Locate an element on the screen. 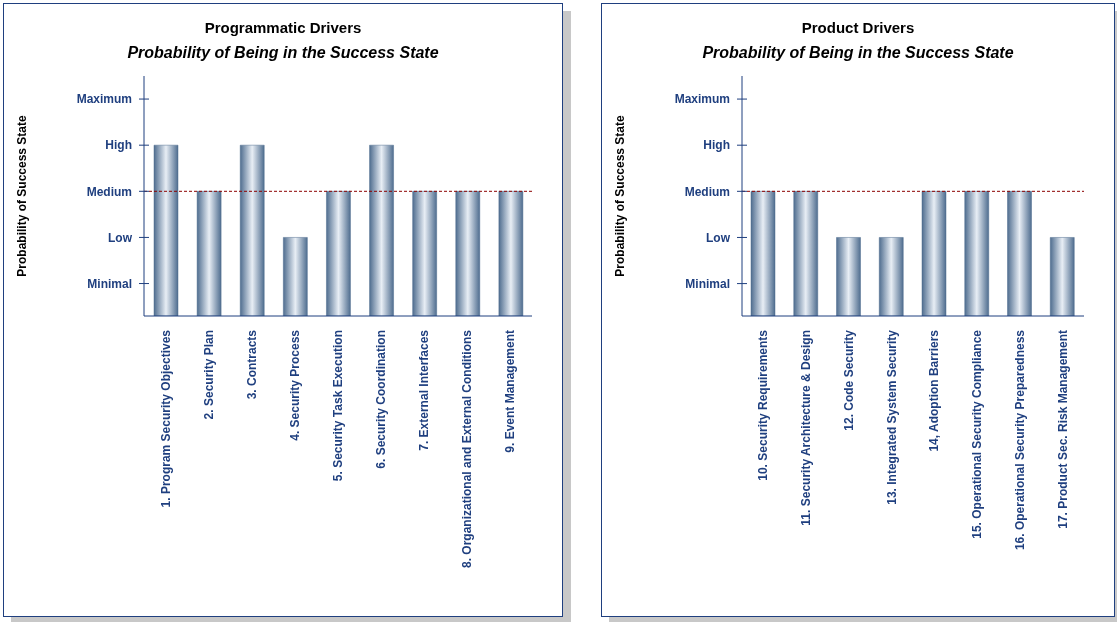  x-tick-label: 5. Security Task Execution is located at coordinates (338, 406).